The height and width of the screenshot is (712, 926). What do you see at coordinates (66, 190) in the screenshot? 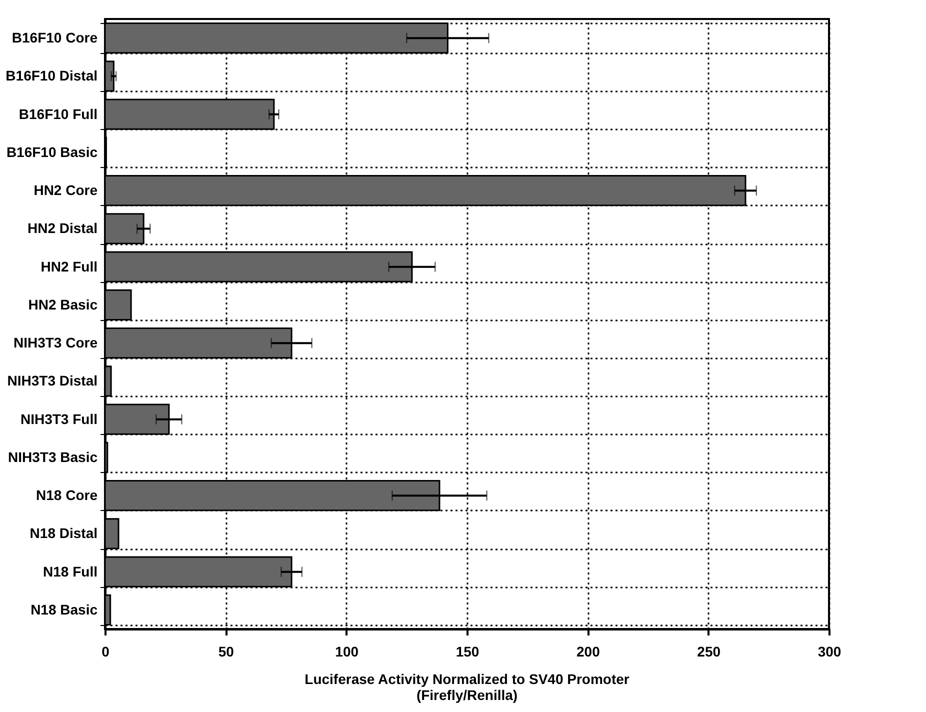
I see `y-tick-label: HN2 Core` at bounding box center [66, 190].